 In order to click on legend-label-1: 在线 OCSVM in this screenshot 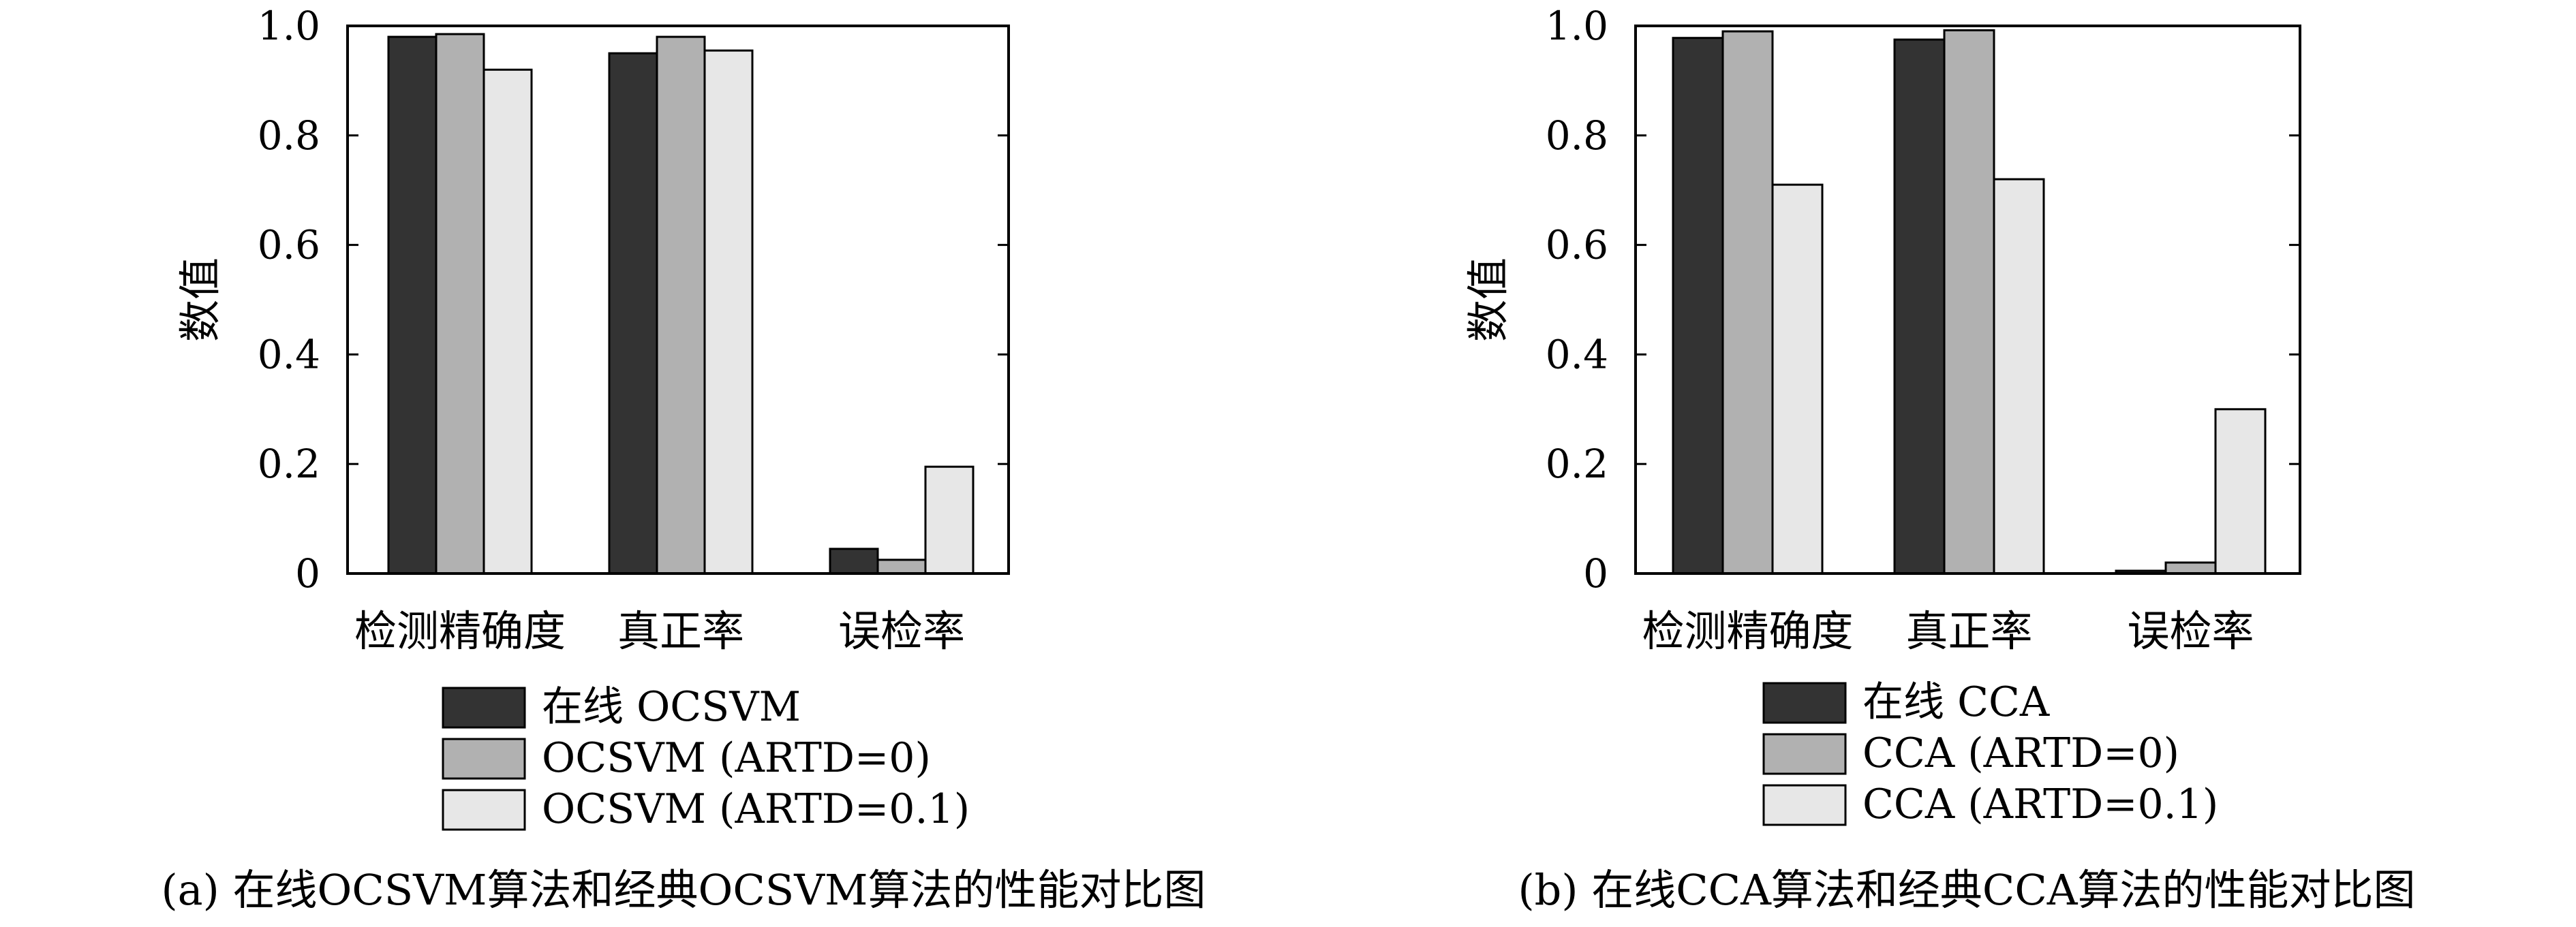, I will do `click(671, 707)`.